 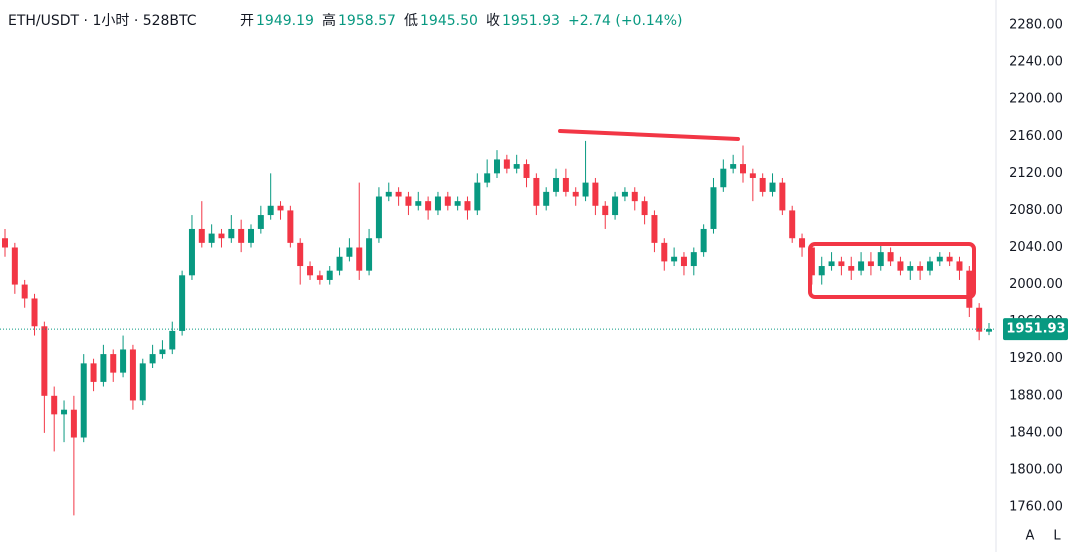 What do you see at coordinates (1036, 136) in the screenshot?
I see `y-tick-label: 2160.00` at bounding box center [1036, 136].